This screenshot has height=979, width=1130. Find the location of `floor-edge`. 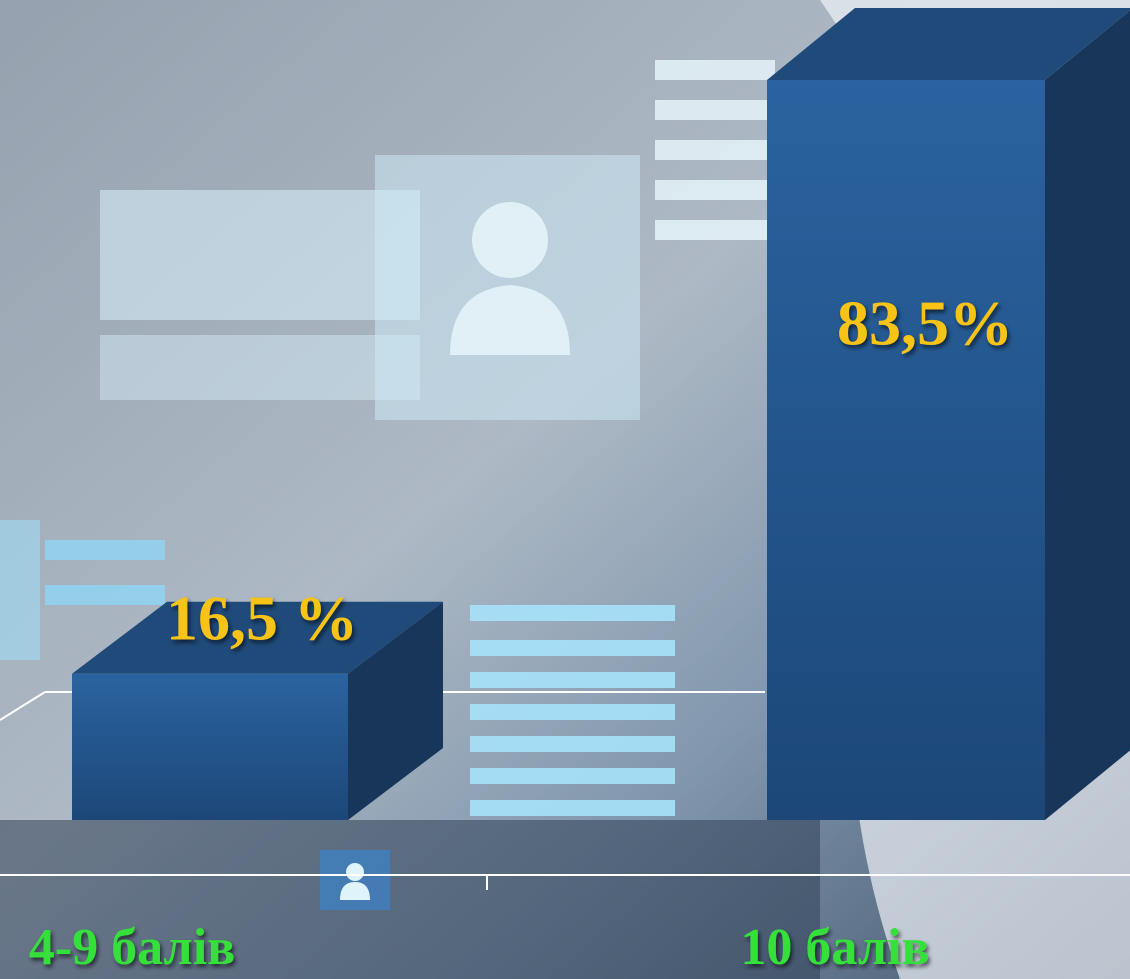

floor-edge is located at coordinates (23, 706).